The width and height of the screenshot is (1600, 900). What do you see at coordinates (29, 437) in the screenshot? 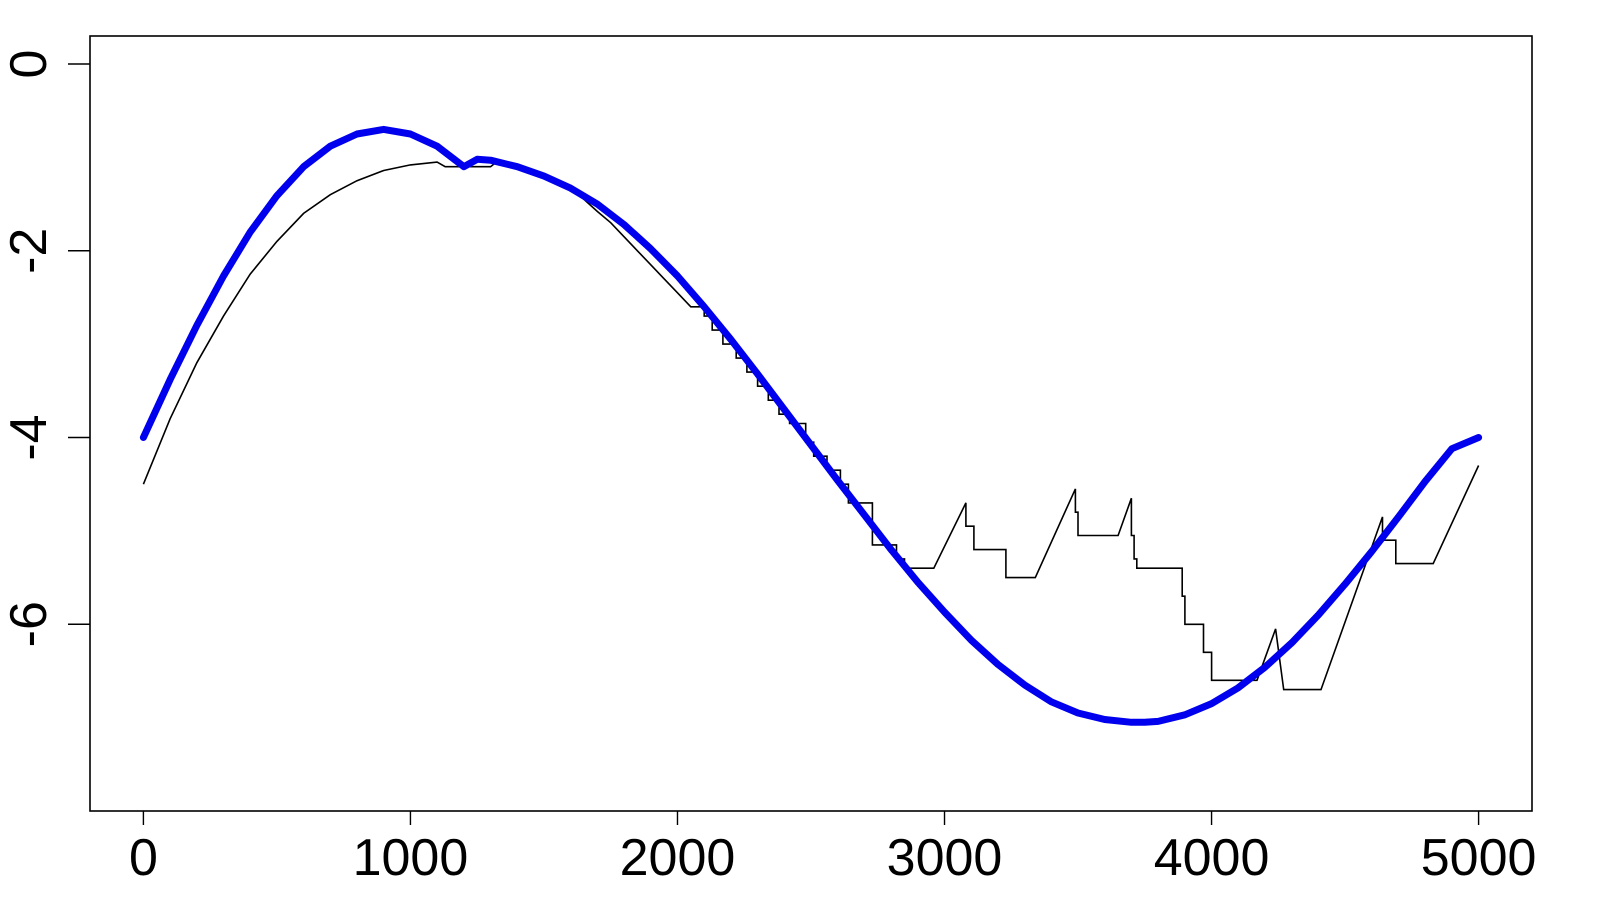
I see `y-tick-label: -4` at bounding box center [29, 437].